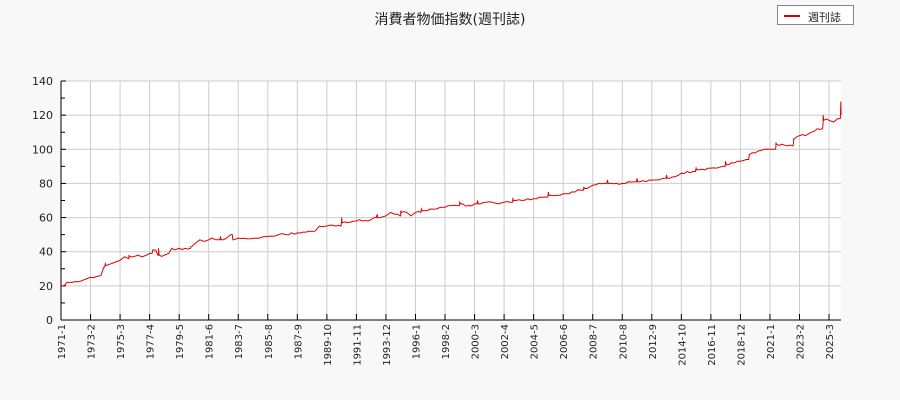  What do you see at coordinates (239, 341) in the screenshot?
I see `x-tick-label: 1983-7` at bounding box center [239, 341].